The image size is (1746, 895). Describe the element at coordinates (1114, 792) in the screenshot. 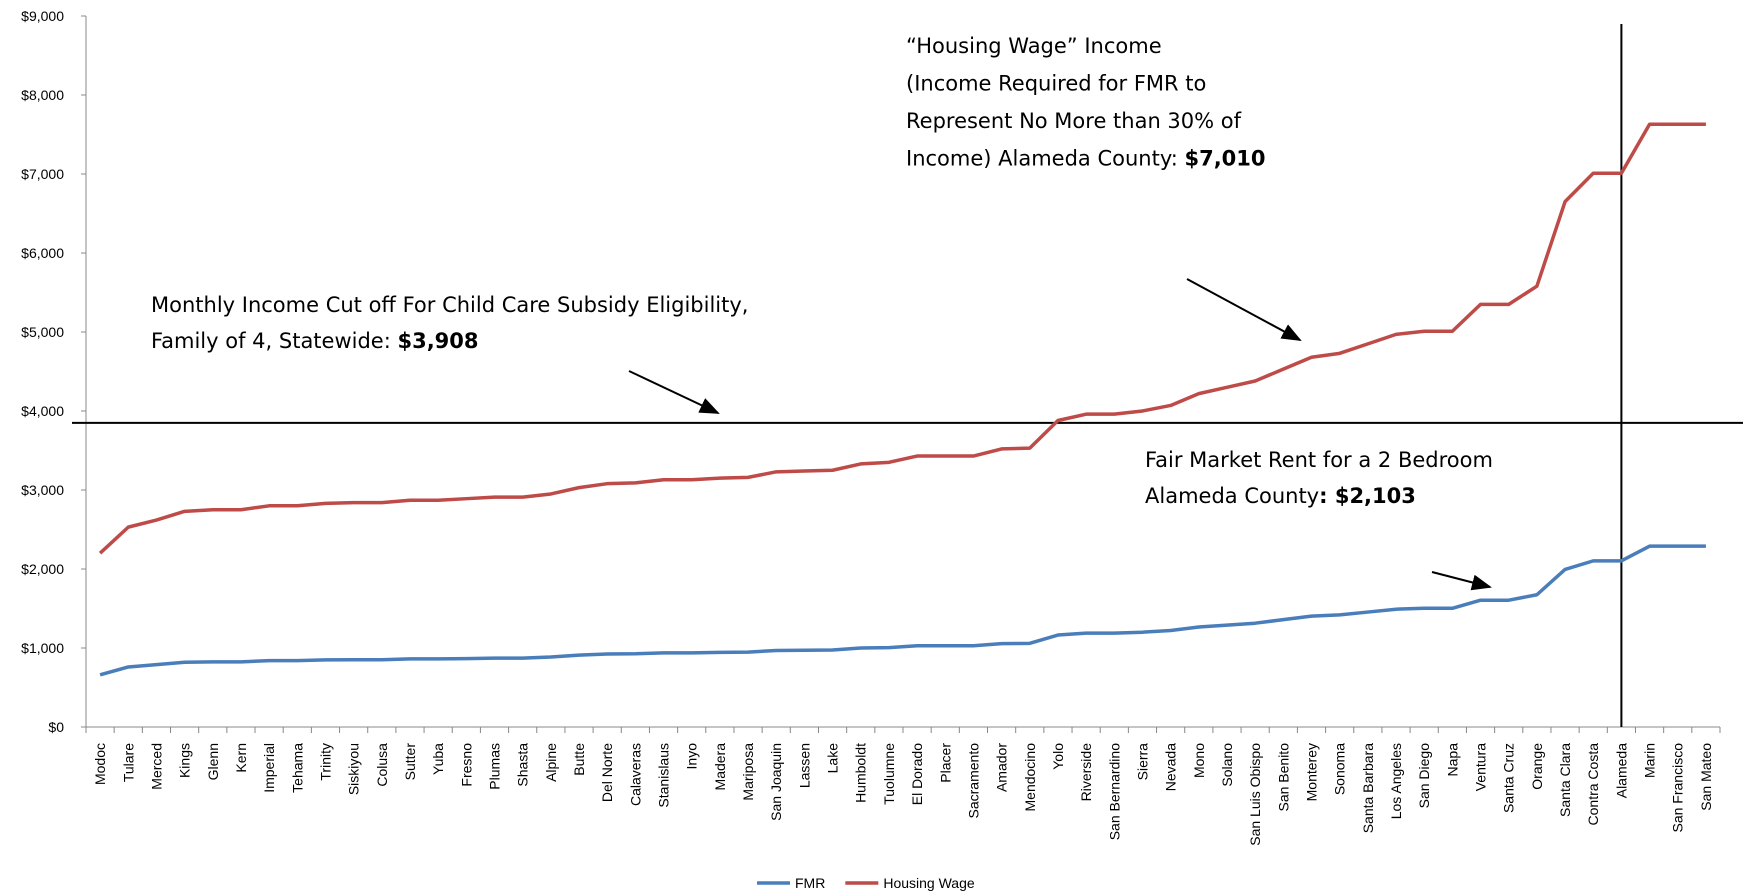

I see `x-tick-label: San Bernardino` at that location.